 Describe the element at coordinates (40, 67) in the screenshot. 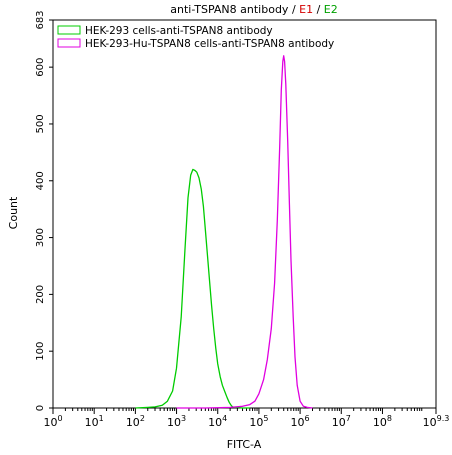

I see `y-tick-label: 600` at that location.